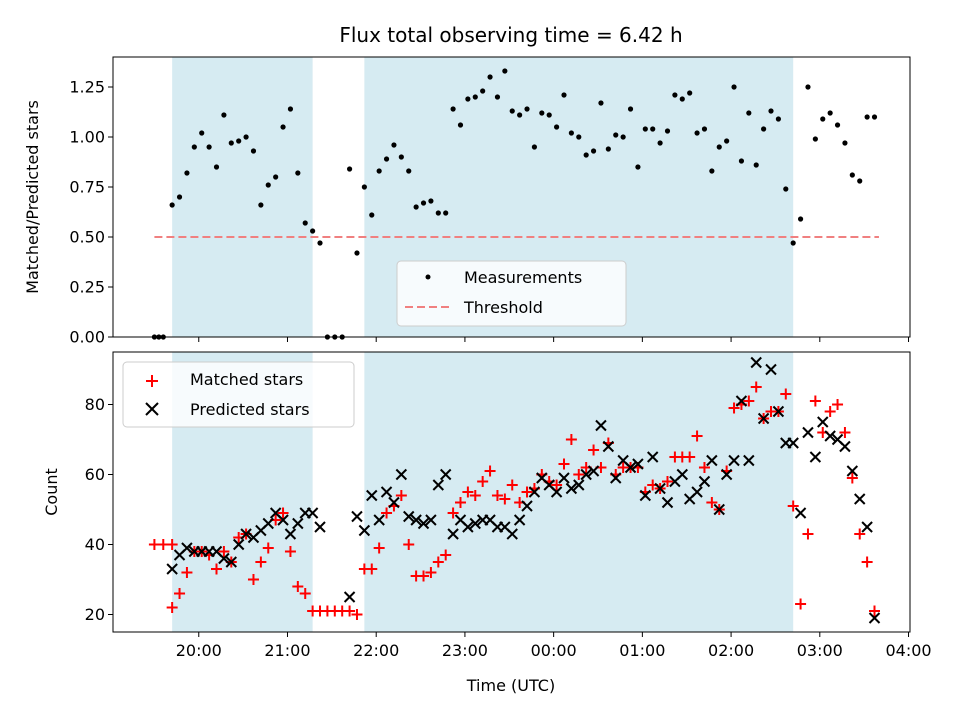 This screenshot has width=960, height=720. Describe the element at coordinates (87, 187) in the screenshot. I see `y-tick-label: 0.75` at that location.